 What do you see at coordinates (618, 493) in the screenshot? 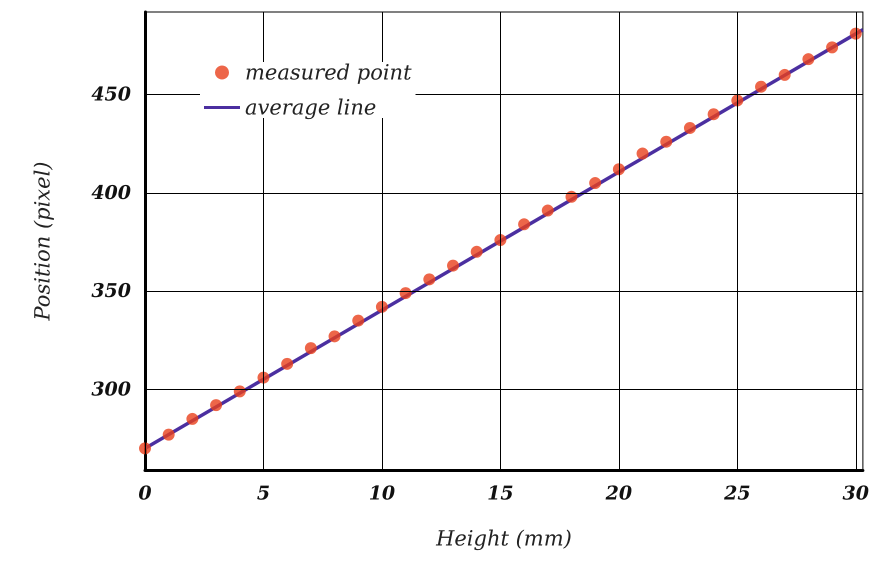
I see `x-tick-label: 20` at bounding box center [618, 493].